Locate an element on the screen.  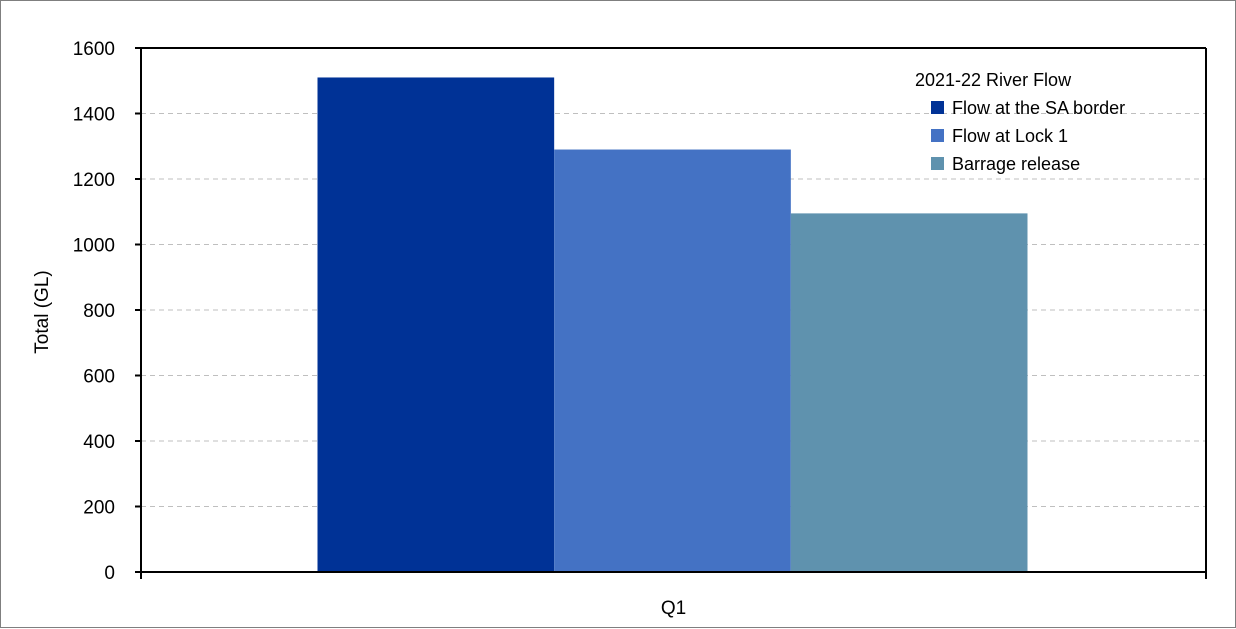
x-tick-label: Q1 is located at coordinates (673, 608).